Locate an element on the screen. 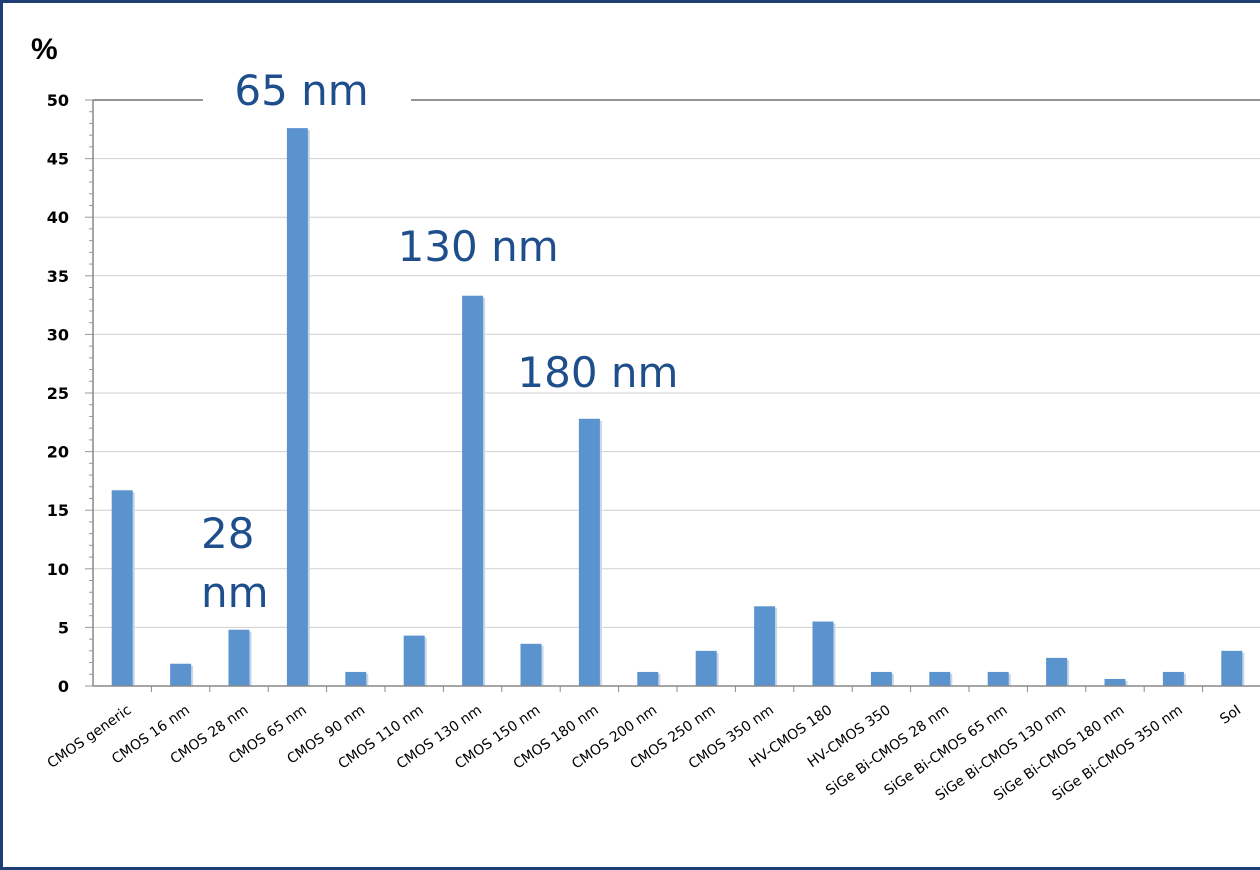 The image size is (1260, 870). y-tick-label: 15 is located at coordinates (58, 510).